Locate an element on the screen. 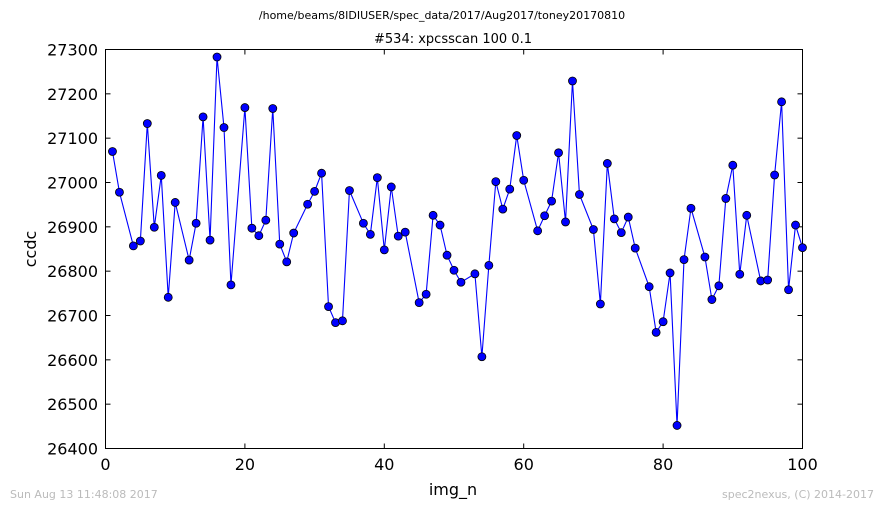 This screenshot has width=884, height=509. y-tick-label: 26800 is located at coordinates (72, 271).